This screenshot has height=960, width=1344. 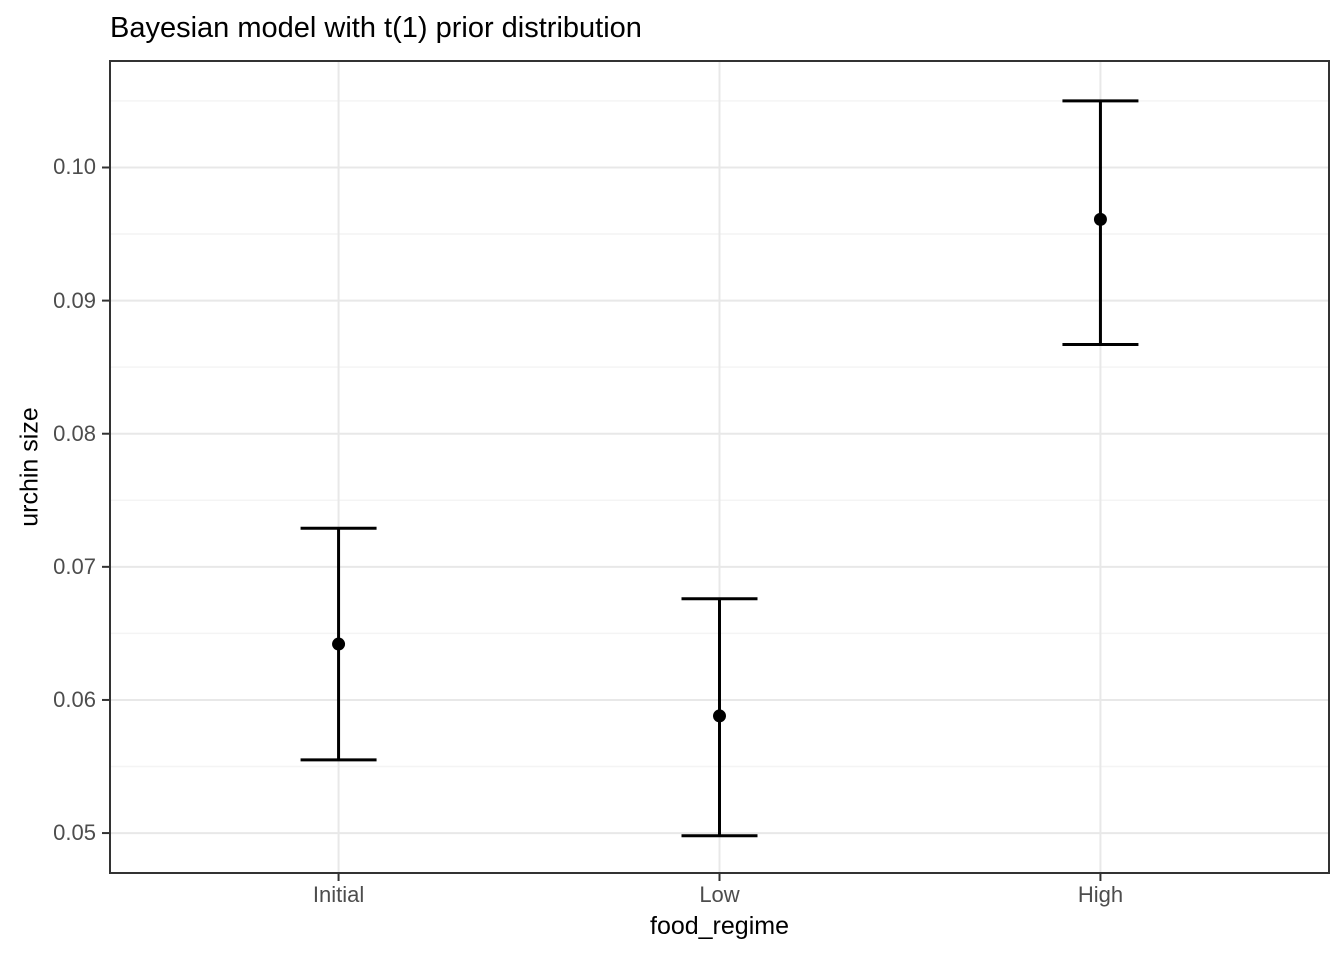 I want to click on x-tick-label-low: Low, so click(x=719, y=894).